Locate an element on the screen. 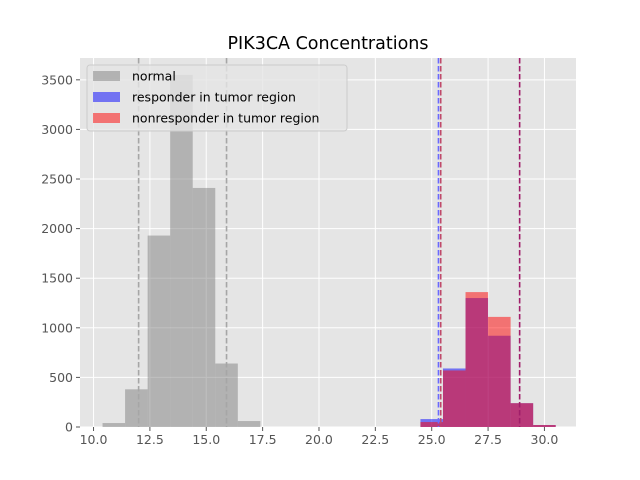 Image resolution: width=640 pixels, height=480 pixels. chart-title: PIK3CA Concentrations is located at coordinates (328, 44).